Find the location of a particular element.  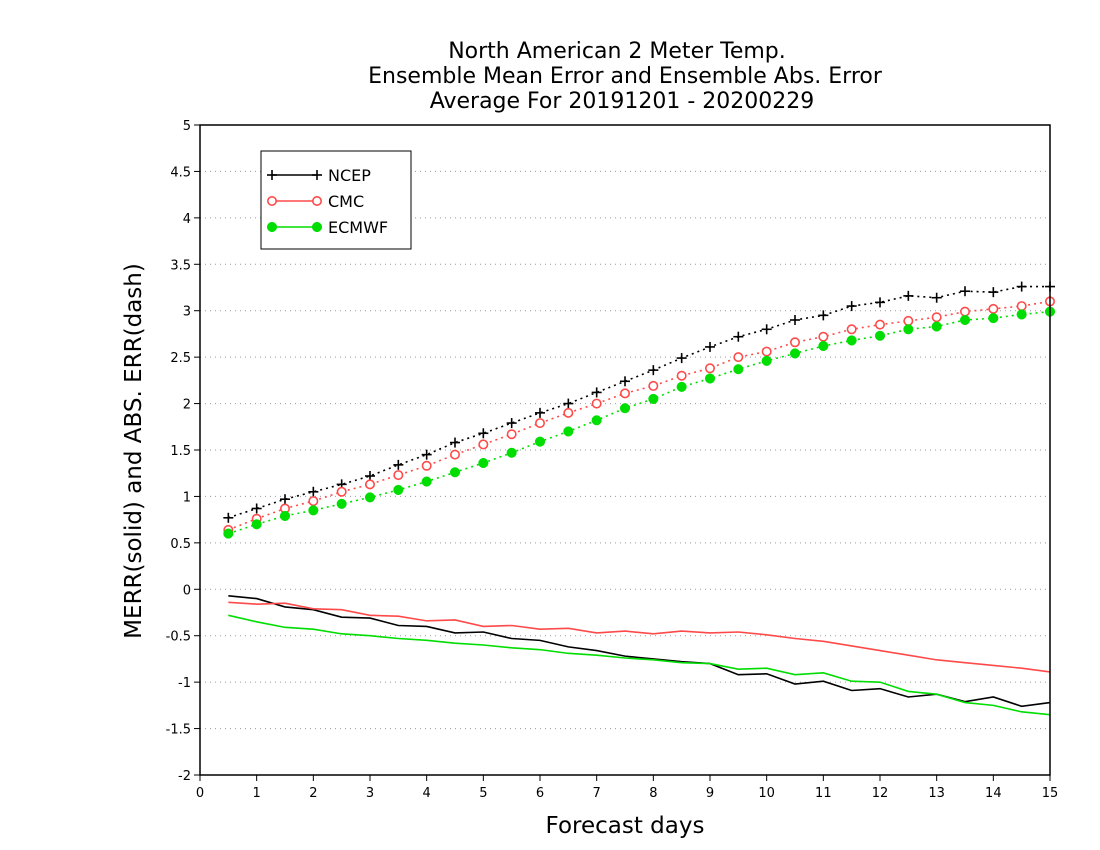

title-line-3: Average For 20191201 - 20200229 is located at coordinates (622, 101).